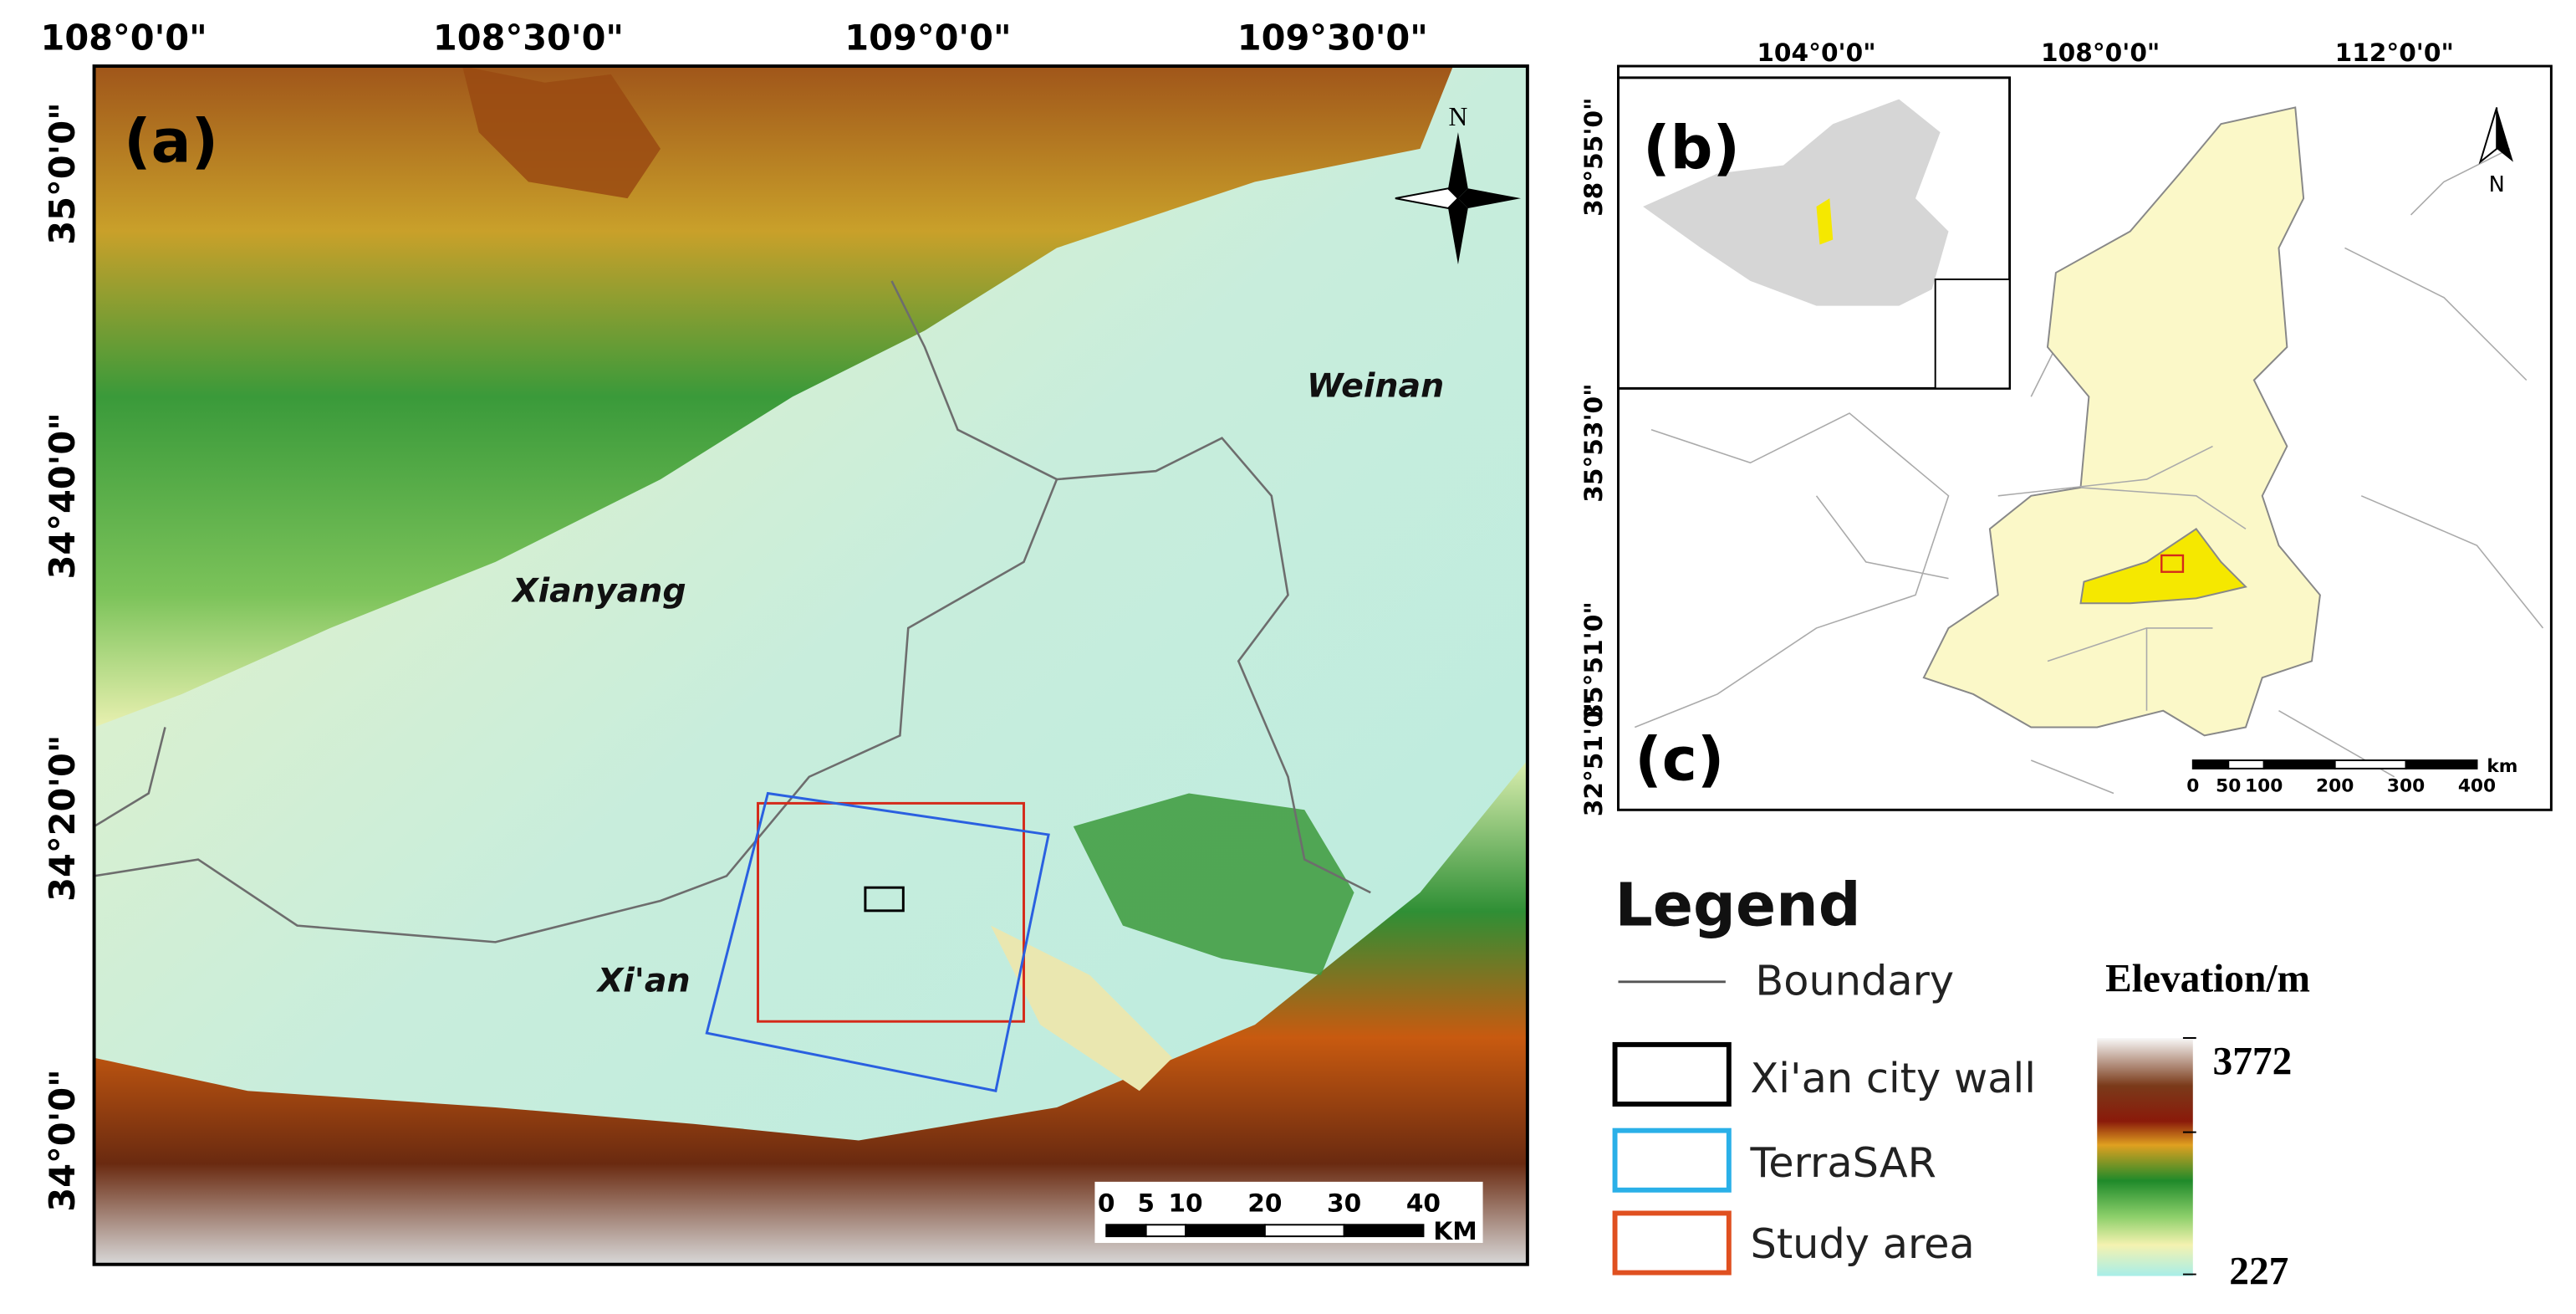 The image size is (2576, 1314). Describe the element at coordinates (2406, 786) in the screenshot. I see `scale-tick-label: 300` at that location.